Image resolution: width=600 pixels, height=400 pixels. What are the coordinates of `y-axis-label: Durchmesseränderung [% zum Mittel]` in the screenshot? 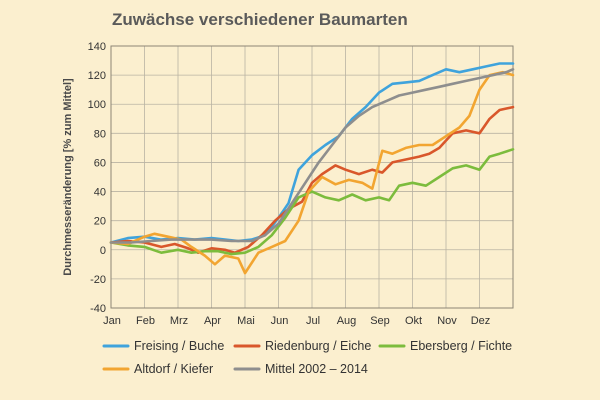 It's located at (68, 177).